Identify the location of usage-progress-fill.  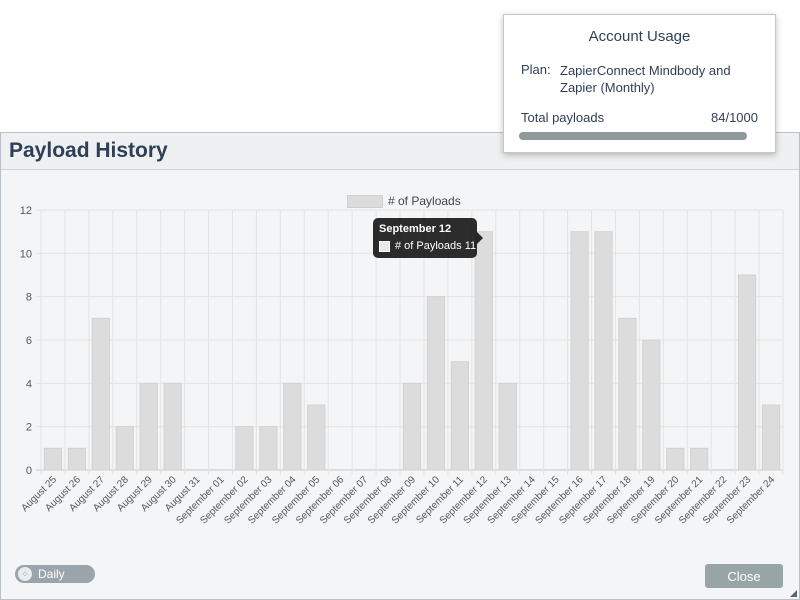
(633, 136).